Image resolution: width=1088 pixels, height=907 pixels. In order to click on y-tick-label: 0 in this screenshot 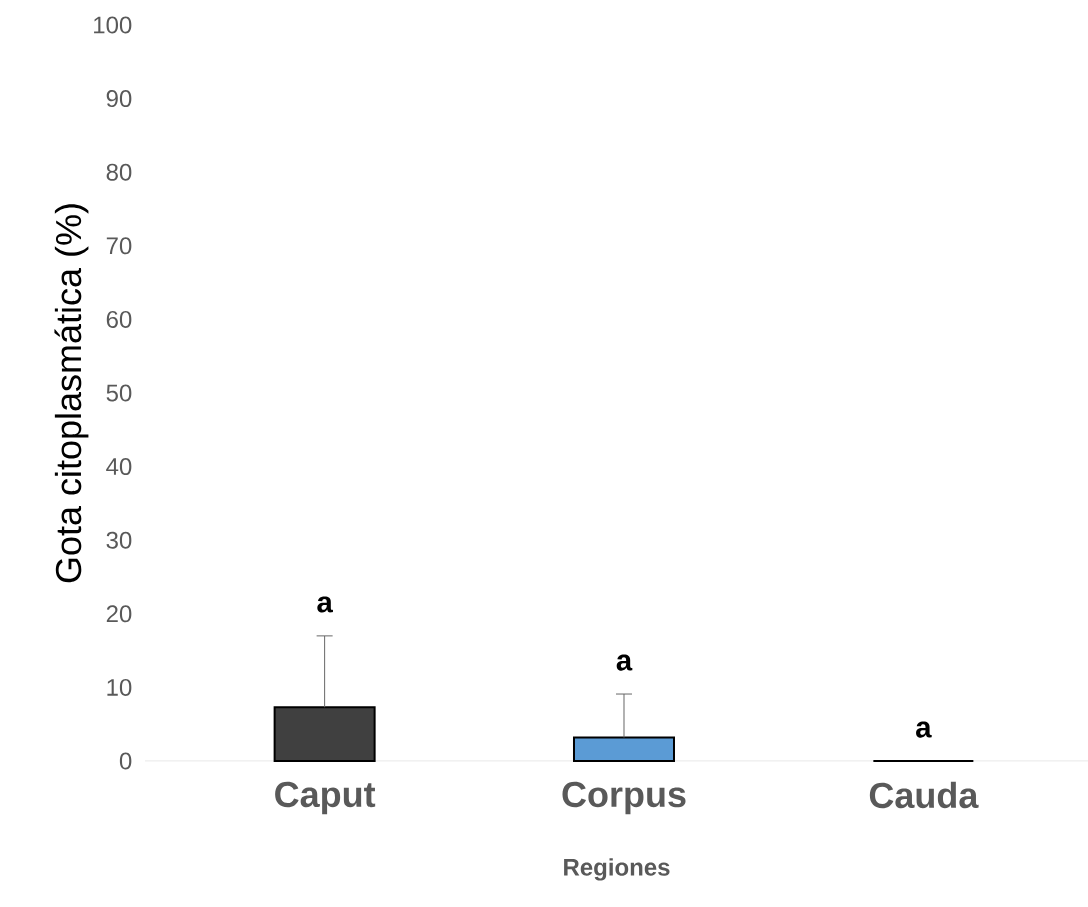, I will do `click(125, 761)`.